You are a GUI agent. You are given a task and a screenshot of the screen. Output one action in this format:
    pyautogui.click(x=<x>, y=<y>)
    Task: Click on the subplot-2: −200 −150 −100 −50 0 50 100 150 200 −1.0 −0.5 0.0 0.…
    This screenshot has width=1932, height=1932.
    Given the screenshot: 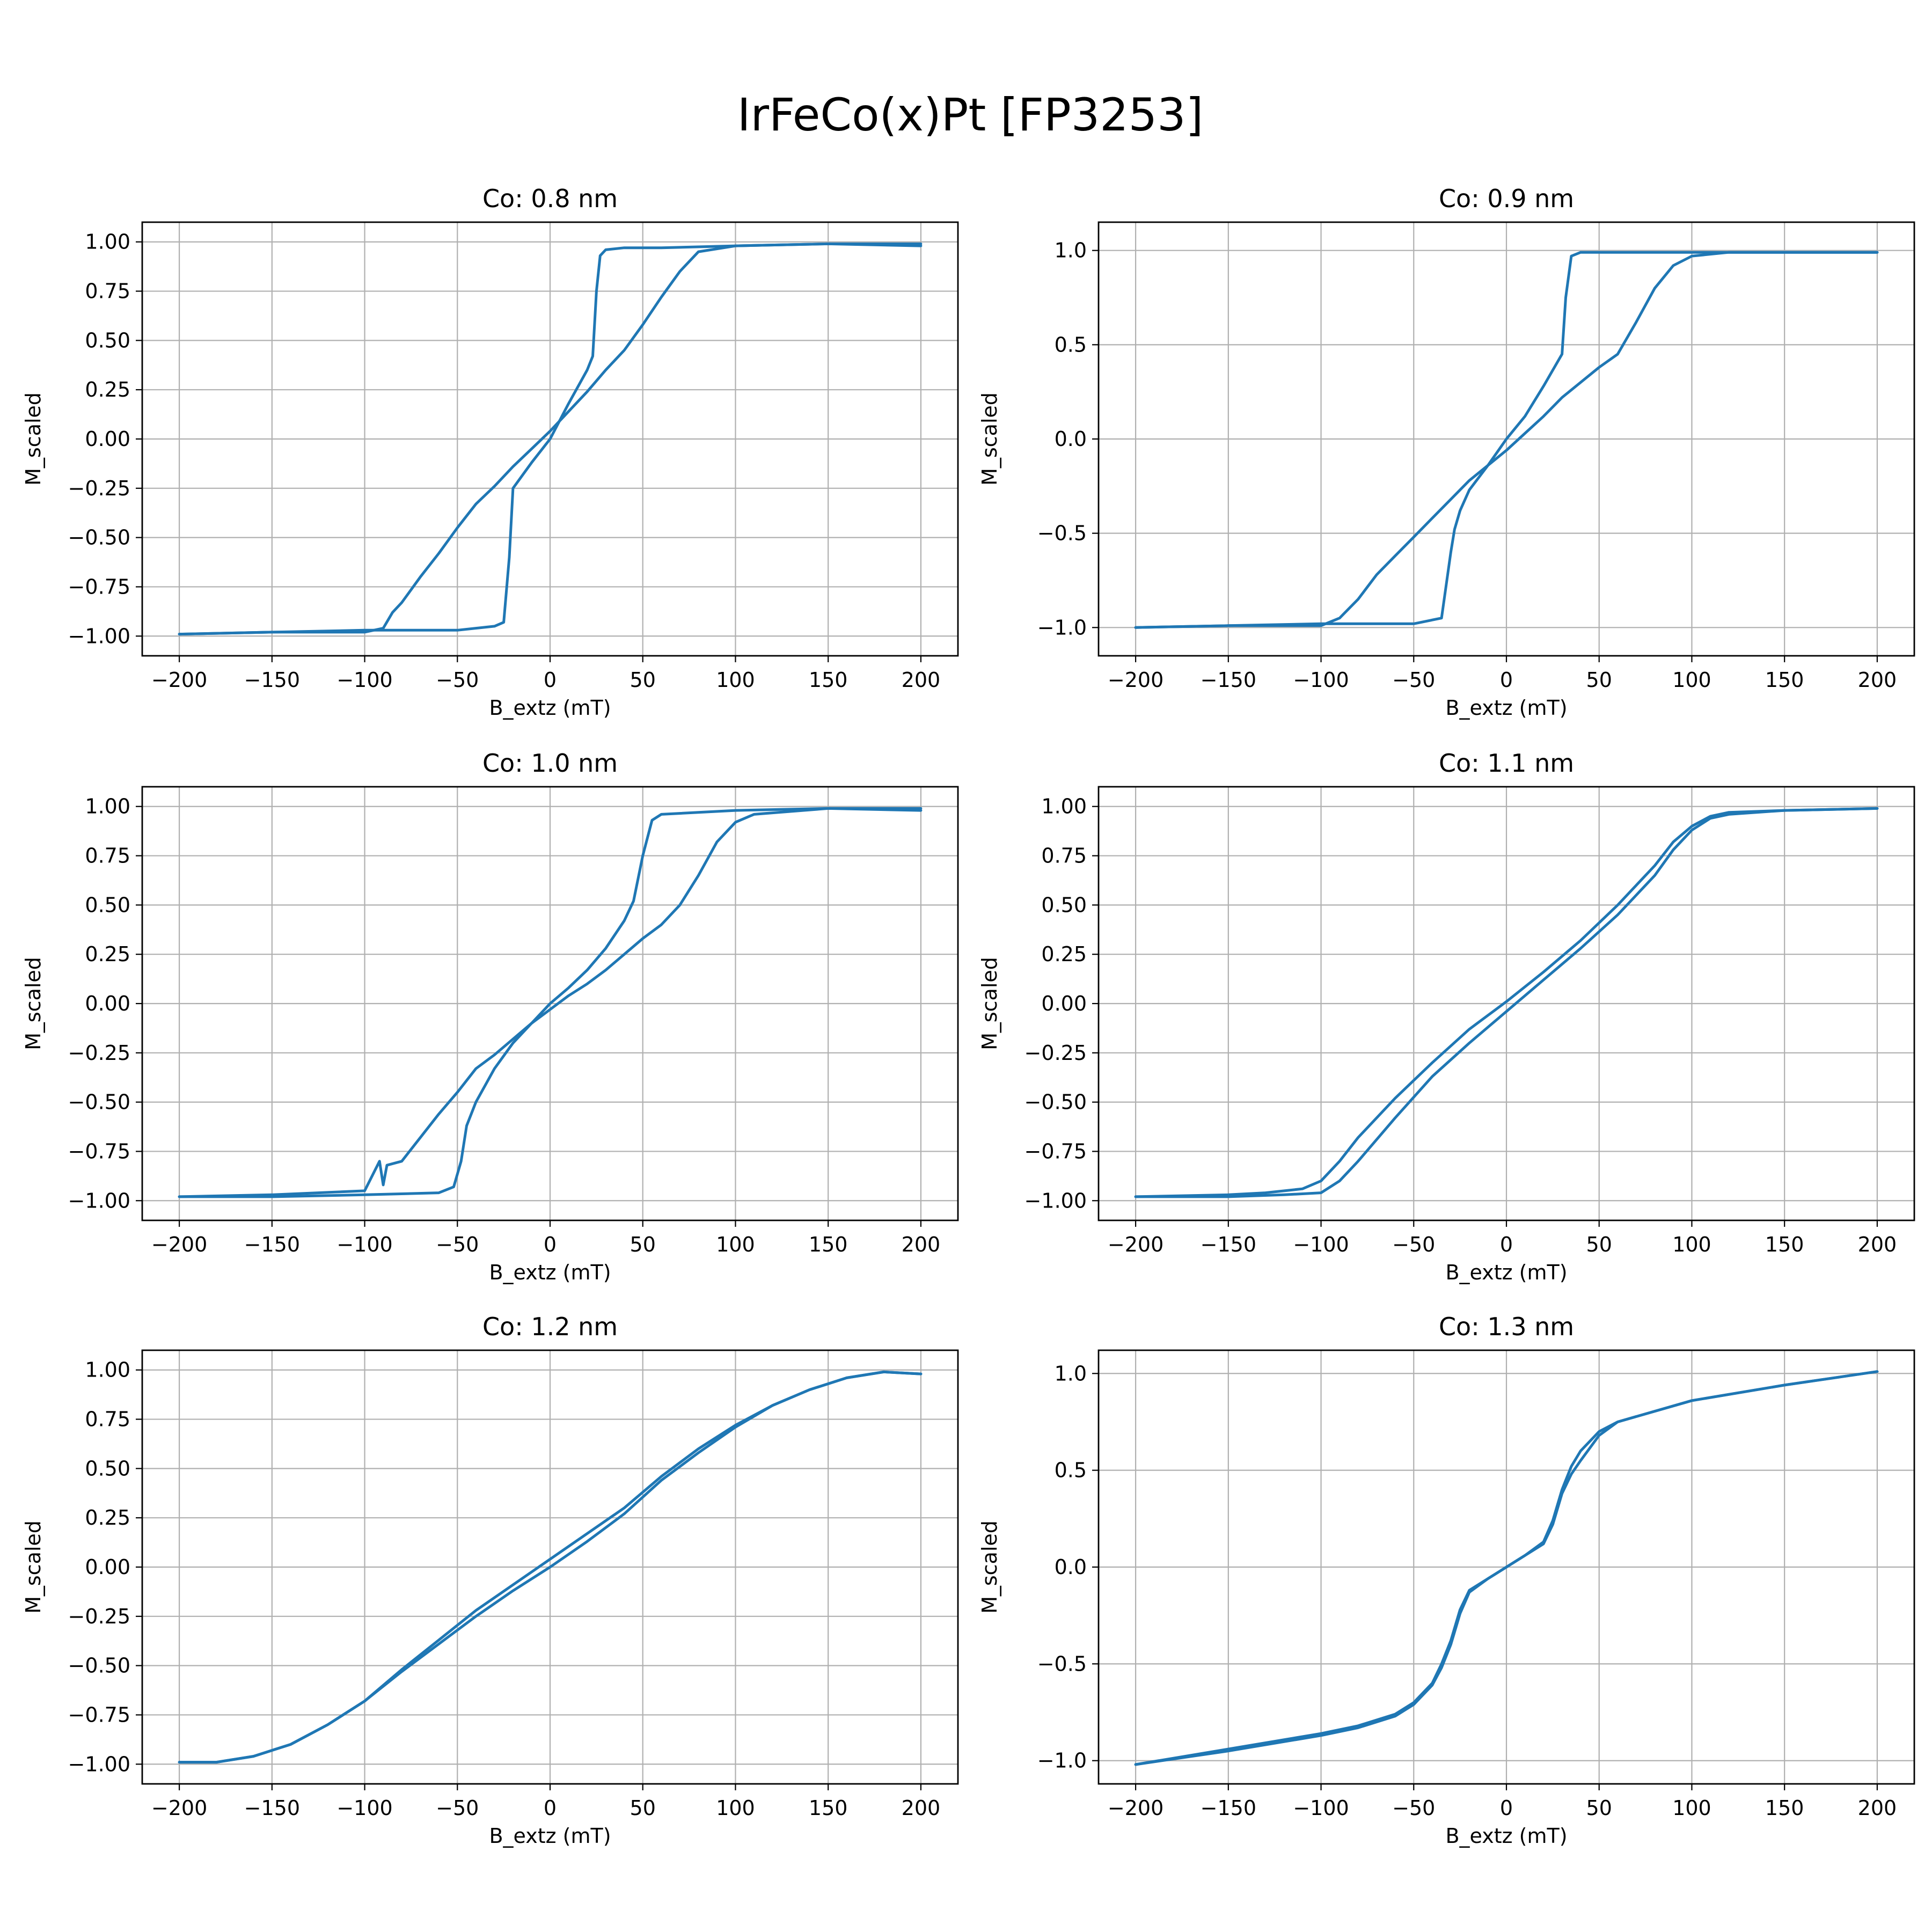 What is the action you would take?
    pyautogui.click(x=1446, y=452)
    